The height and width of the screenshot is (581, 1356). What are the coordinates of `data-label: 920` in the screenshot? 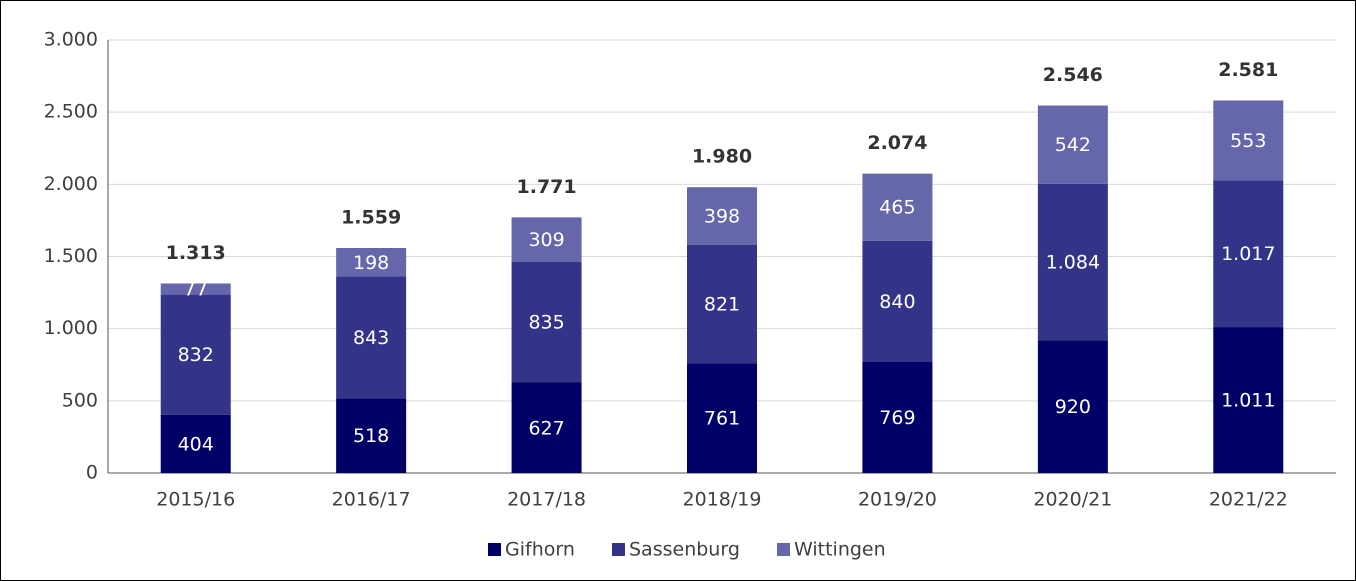 It's located at (1073, 407).